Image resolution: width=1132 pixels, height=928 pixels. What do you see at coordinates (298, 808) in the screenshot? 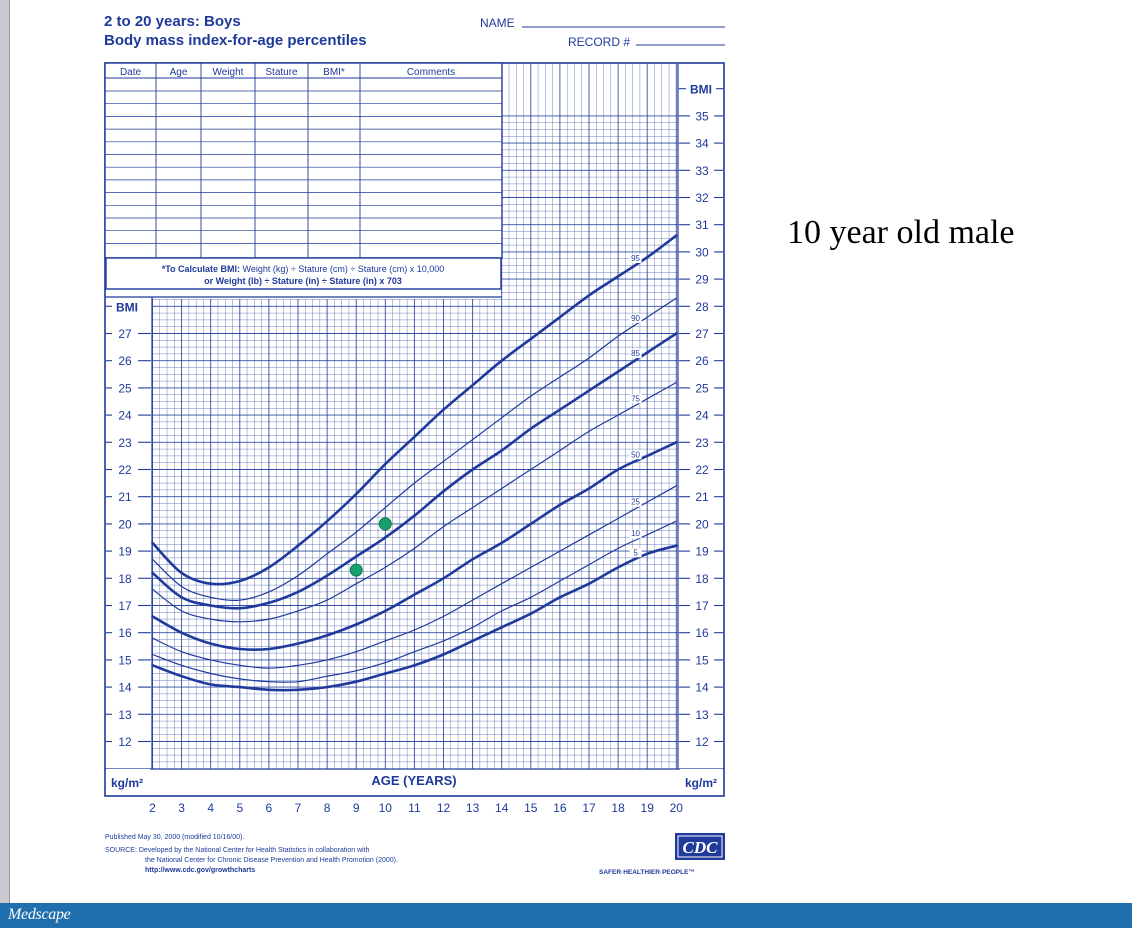
I see `x-tick-label: 7` at bounding box center [298, 808].